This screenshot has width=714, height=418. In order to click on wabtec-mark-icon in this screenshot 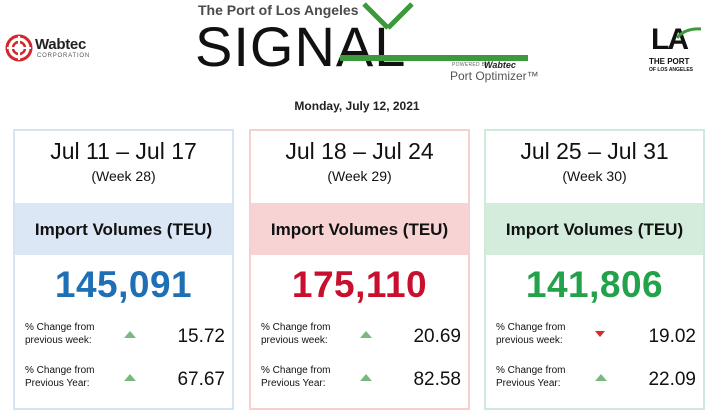, I will do `click(19, 48)`.